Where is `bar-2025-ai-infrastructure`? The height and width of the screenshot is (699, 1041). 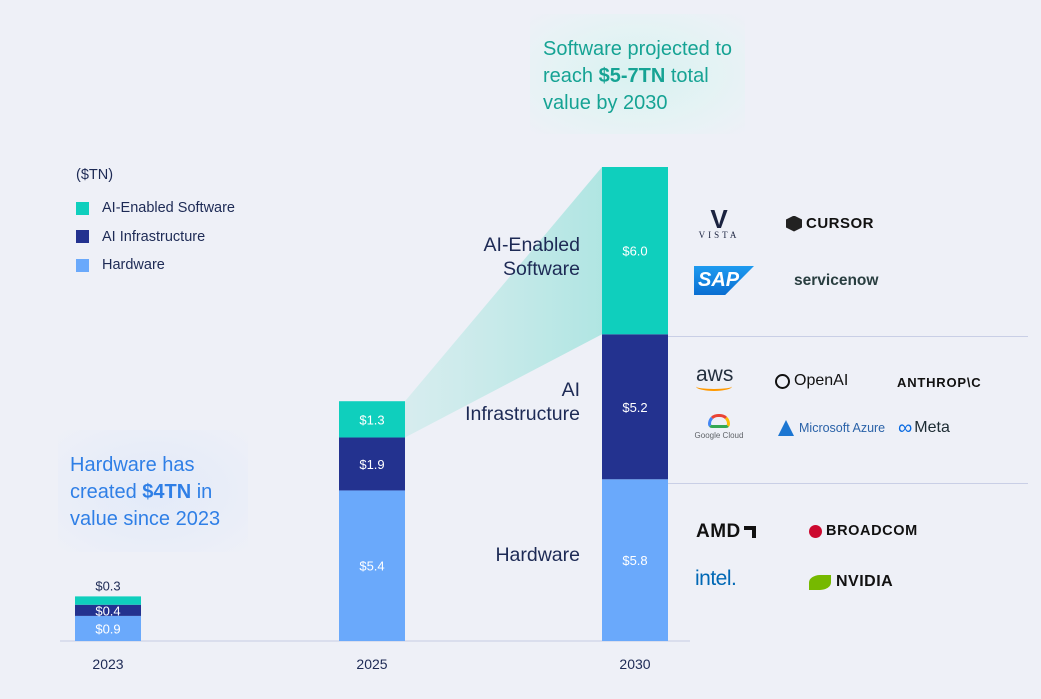 bar-2025-ai-infrastructure is located at coordinates (372, 464).